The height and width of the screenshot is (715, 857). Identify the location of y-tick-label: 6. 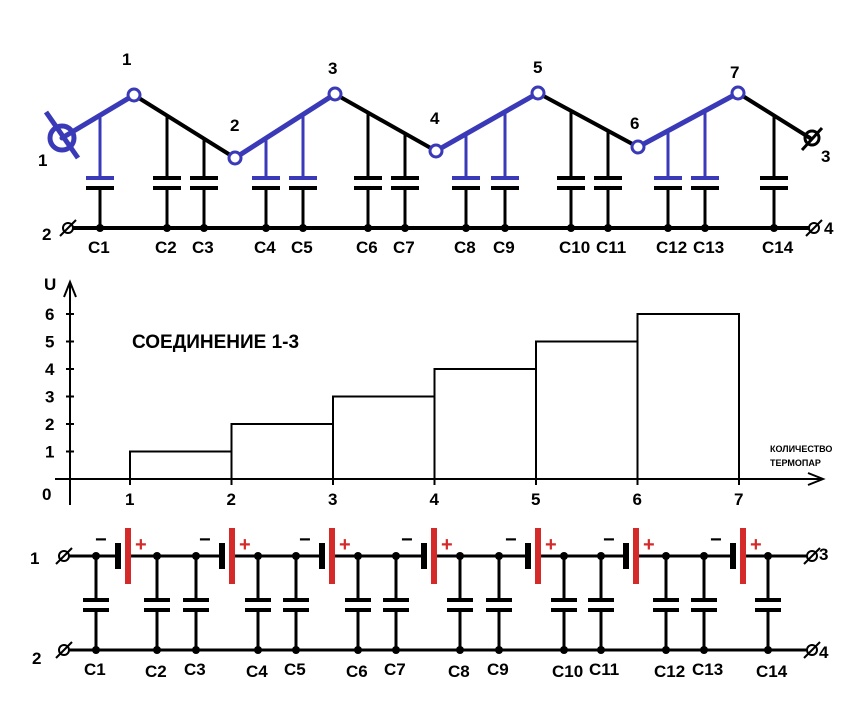
(49, 314).